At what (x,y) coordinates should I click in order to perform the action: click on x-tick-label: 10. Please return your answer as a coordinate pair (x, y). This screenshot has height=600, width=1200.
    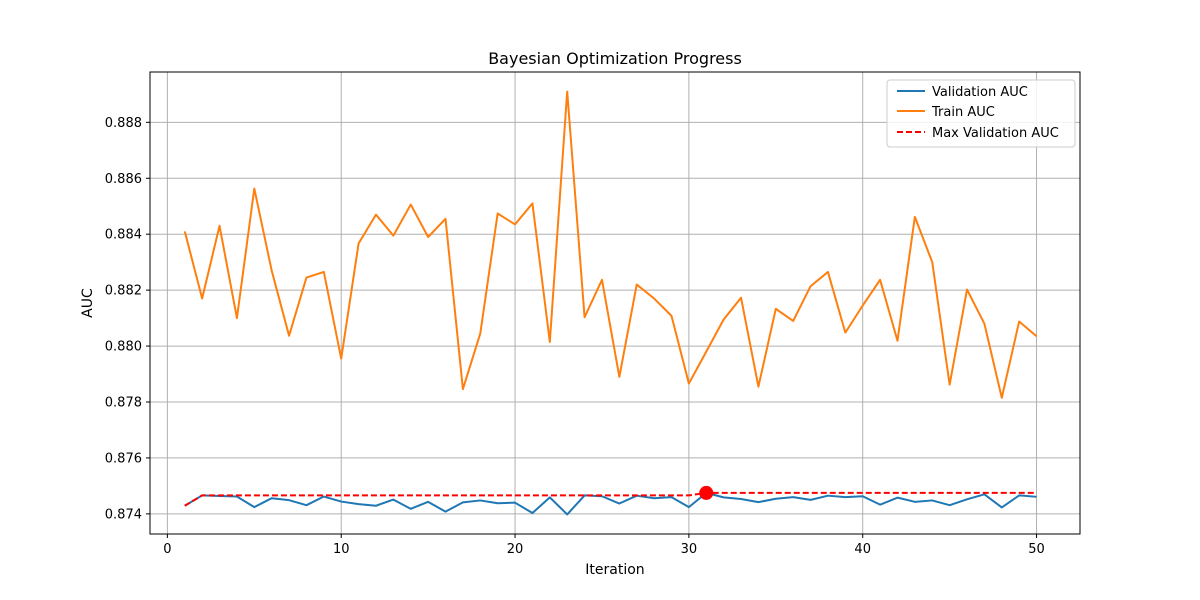
    Looking at the image, I should click on (341, 549).